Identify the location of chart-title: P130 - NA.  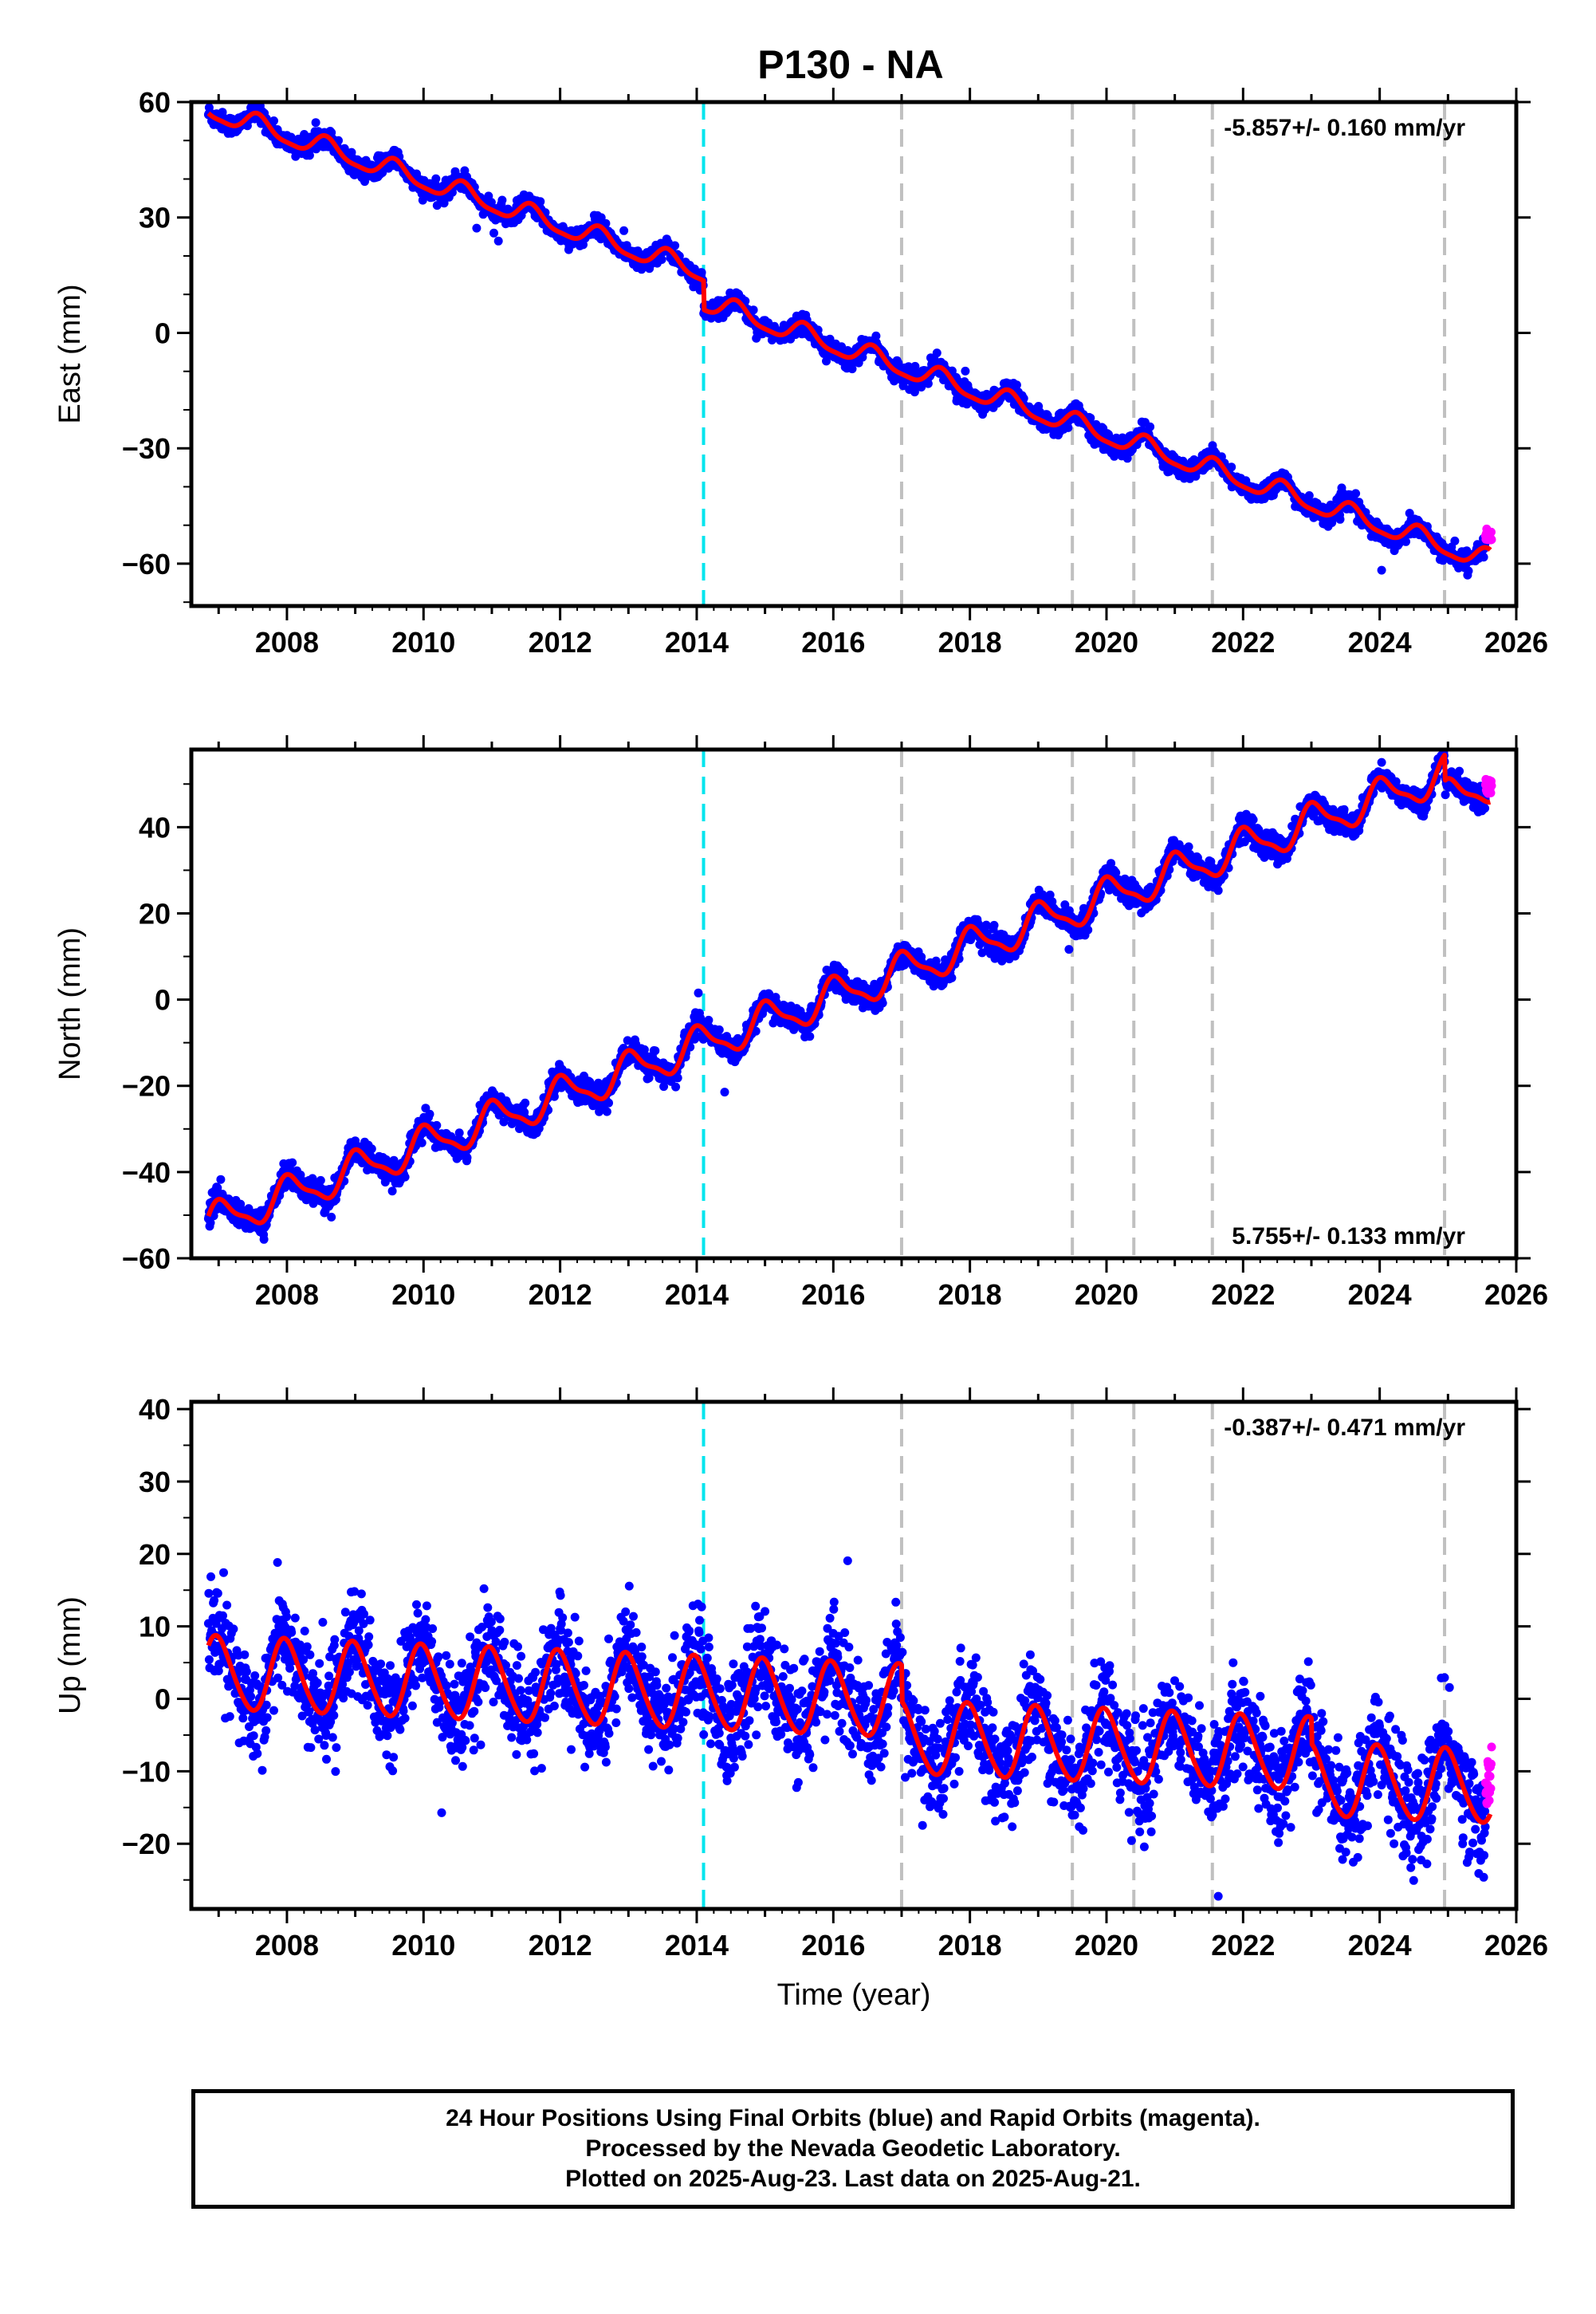
(850, 65).